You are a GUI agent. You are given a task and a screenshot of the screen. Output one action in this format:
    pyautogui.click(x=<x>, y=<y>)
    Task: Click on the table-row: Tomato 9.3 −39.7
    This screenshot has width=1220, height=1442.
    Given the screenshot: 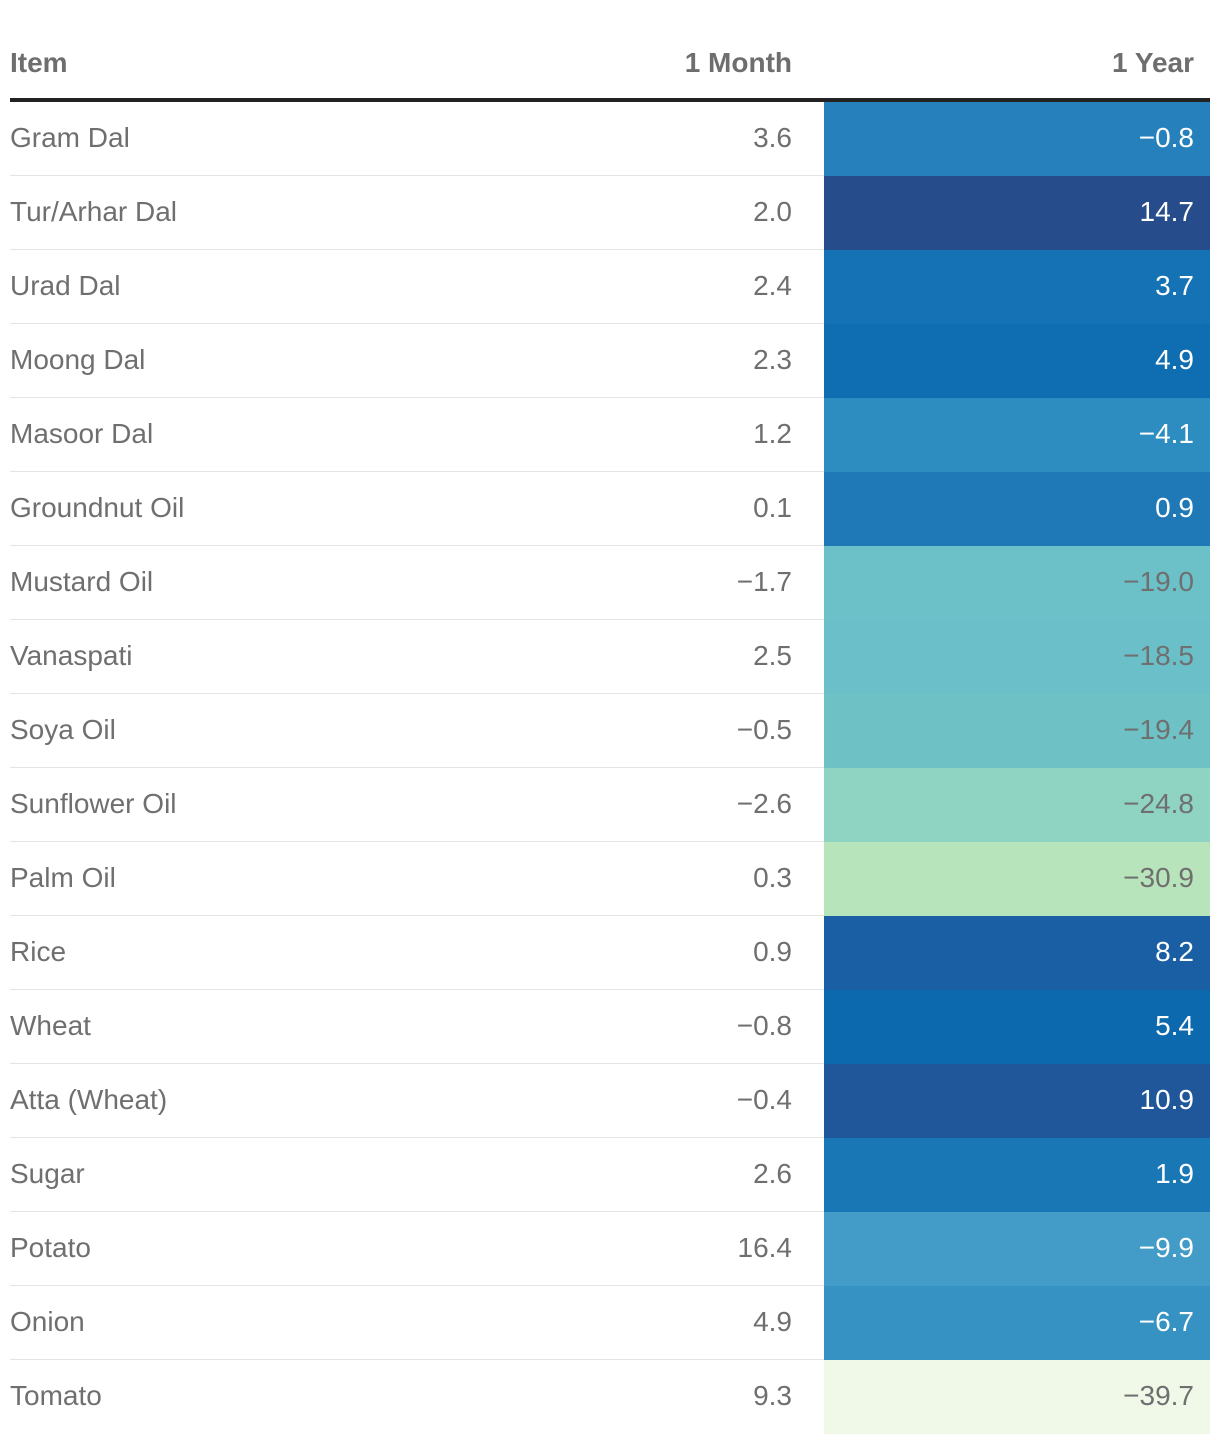 What is the action you would take?
    pyautogui.click(x=610, y=1397)
    